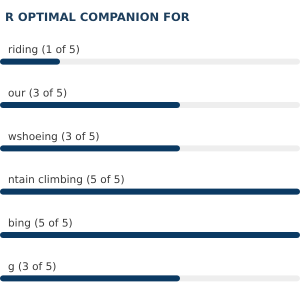 The height and width of the screenshot is (300, 300). What do you see at coordinates (38, 94) in the screenshot?
I see `y-tick-label: our (3 of 5)` at bounding box center [38, 94].